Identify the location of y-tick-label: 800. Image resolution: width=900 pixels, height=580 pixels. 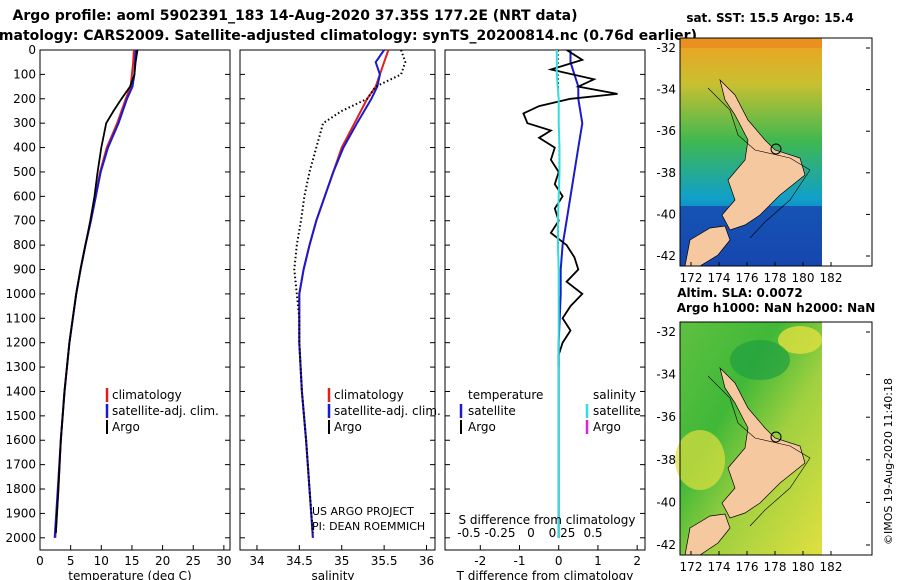
(24, 245).